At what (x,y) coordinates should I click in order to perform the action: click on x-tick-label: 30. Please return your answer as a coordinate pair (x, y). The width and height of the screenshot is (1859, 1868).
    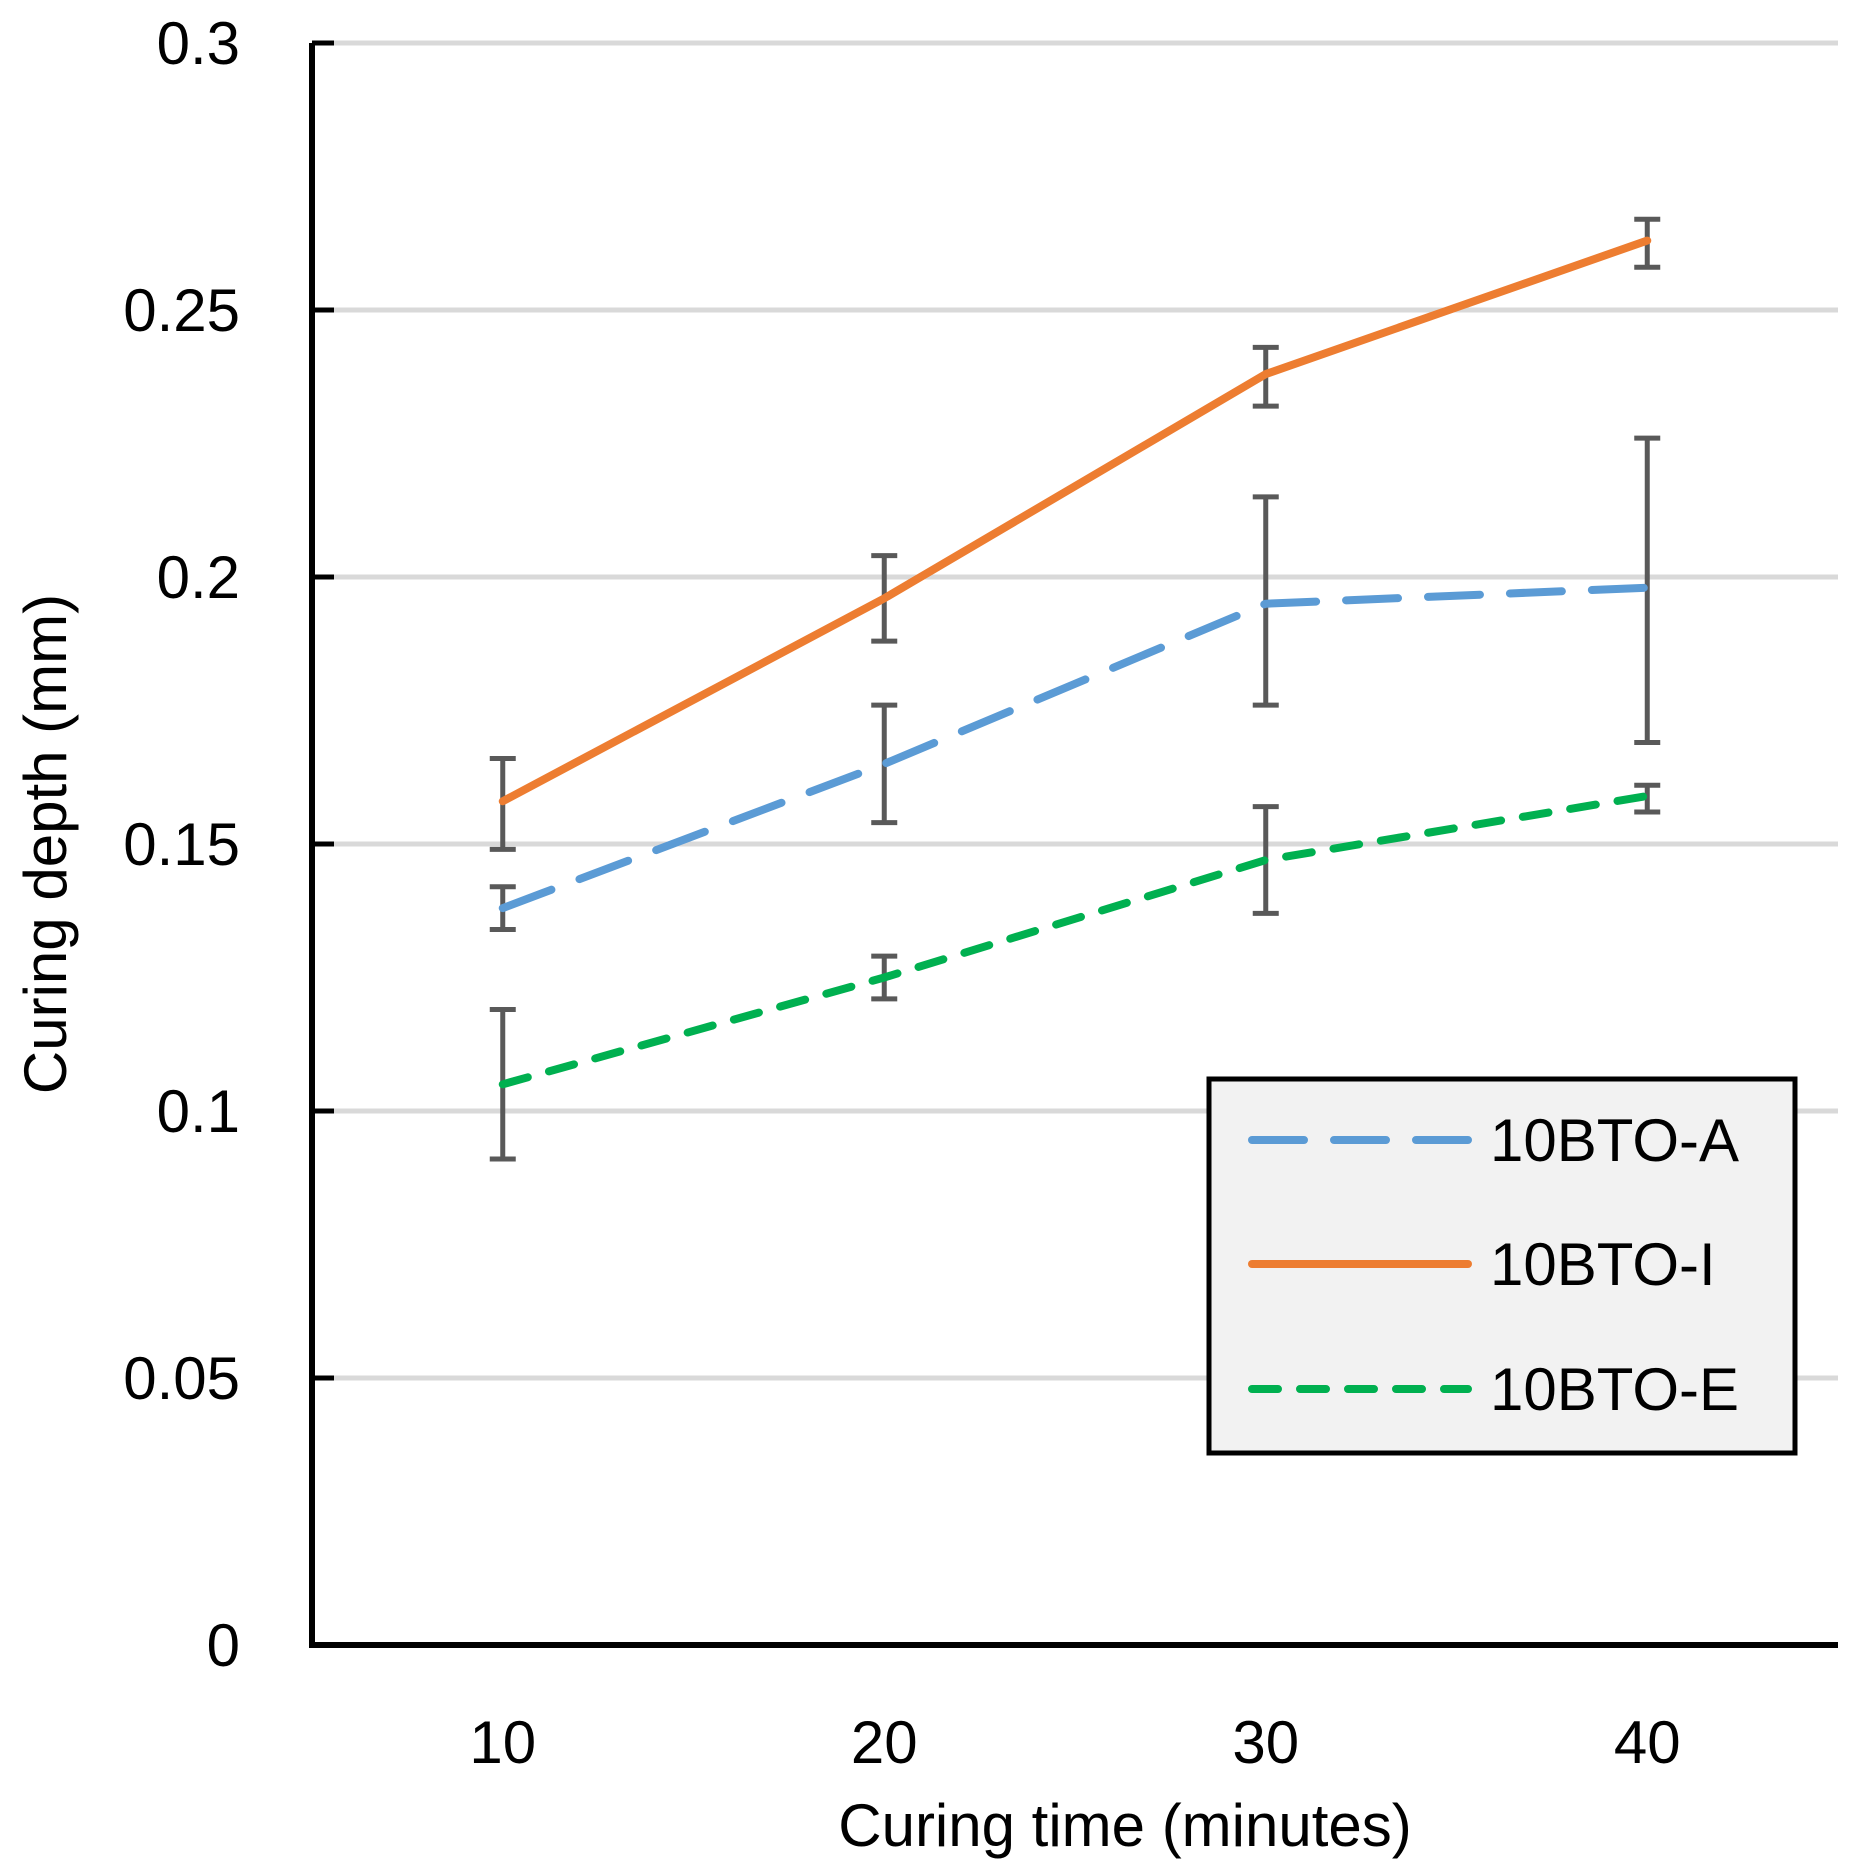
    Looking at the image, I should click on (1265, 1742).